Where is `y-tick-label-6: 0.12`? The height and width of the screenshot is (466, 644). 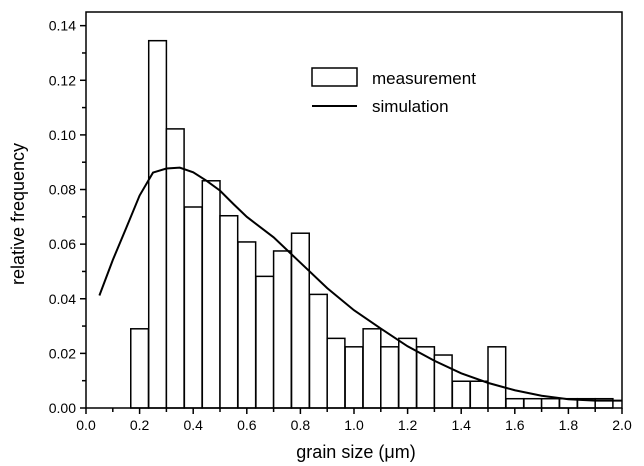
y-tick-label-6: 0.12 is located at coordinates (62, 80).